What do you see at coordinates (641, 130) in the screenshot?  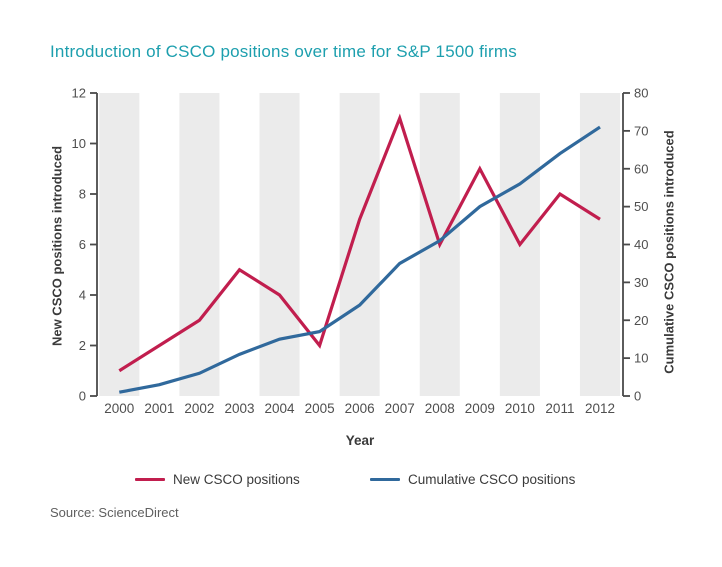 I see `y-tick-label-right: 70` at bounding box center [641, 130].